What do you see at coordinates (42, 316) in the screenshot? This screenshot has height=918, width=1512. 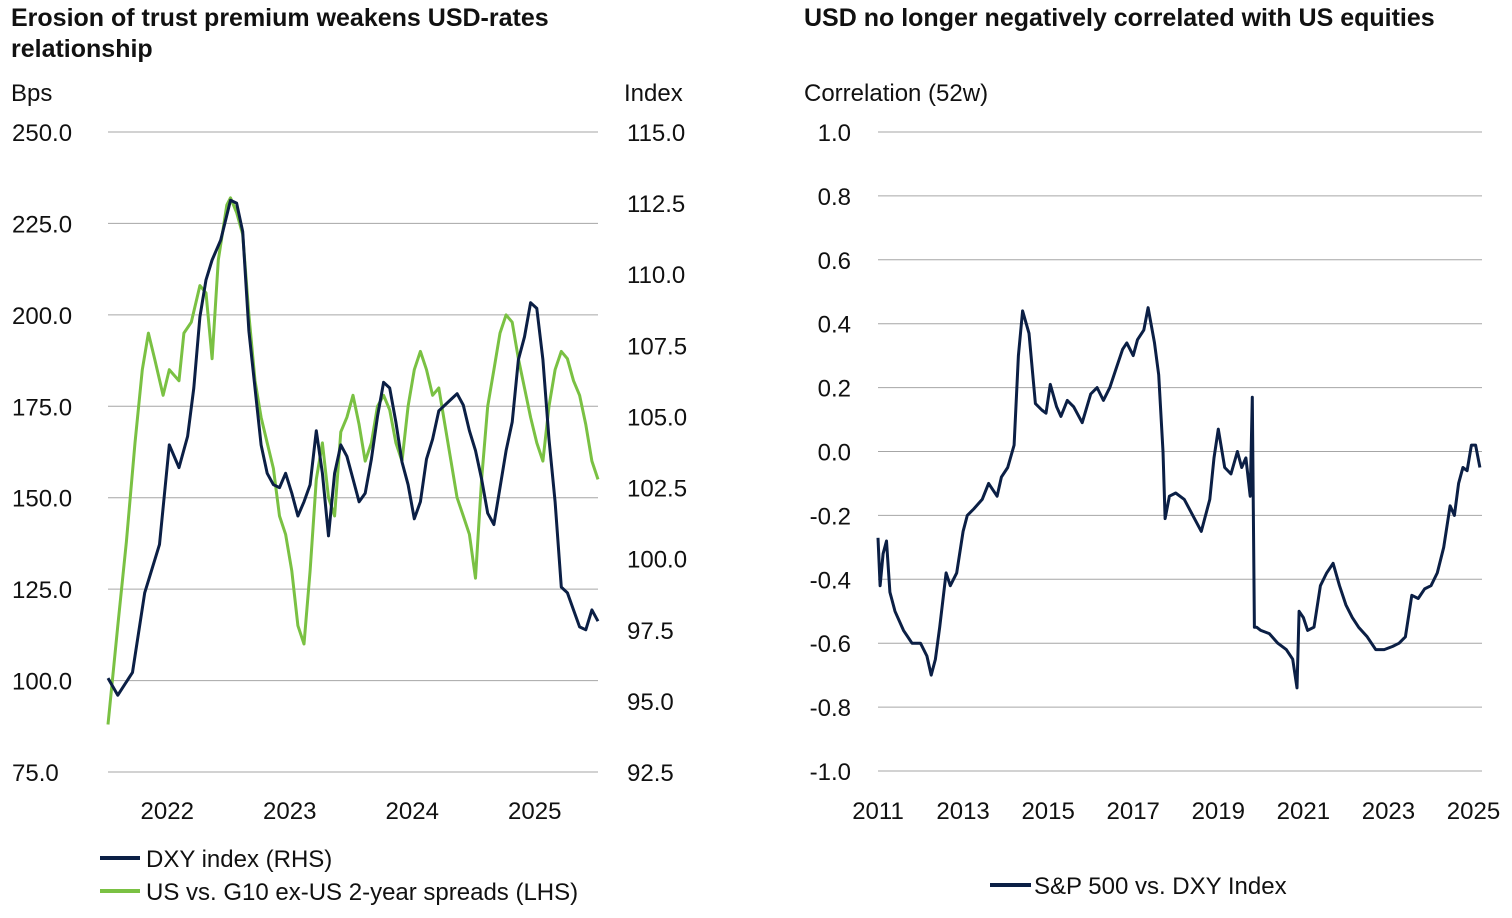 I see `left-tick-label: 200.0` at bounding box center [42, 316].